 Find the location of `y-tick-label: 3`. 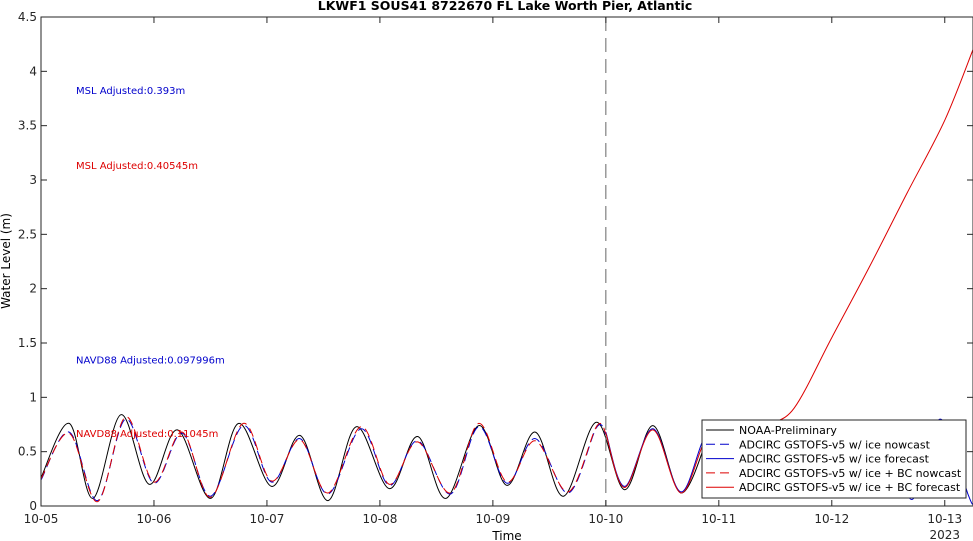

y-tick-label: 3 is located at coordinates (33, 180).